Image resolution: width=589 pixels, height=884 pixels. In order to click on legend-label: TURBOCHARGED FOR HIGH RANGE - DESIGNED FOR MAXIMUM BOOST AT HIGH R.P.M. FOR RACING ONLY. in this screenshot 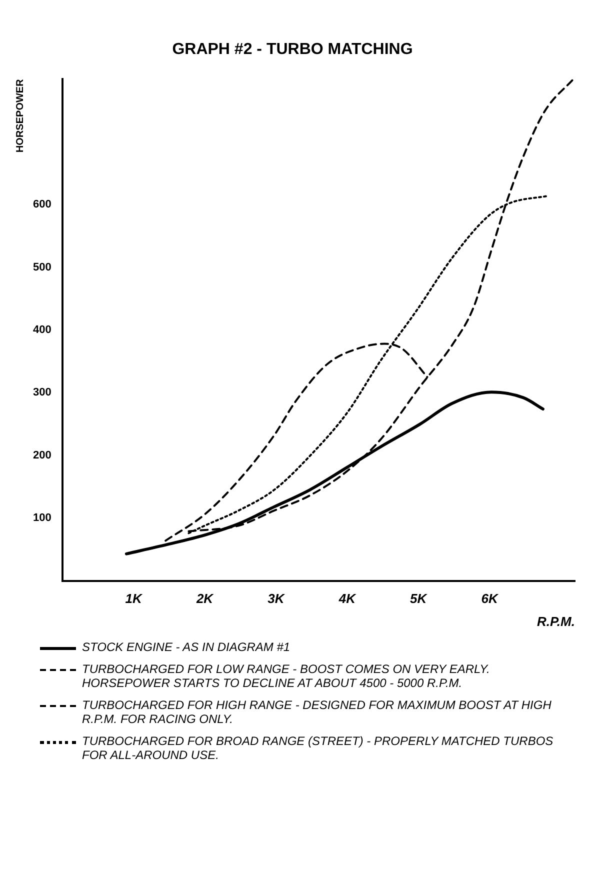, I will do `click(317, 712)`.